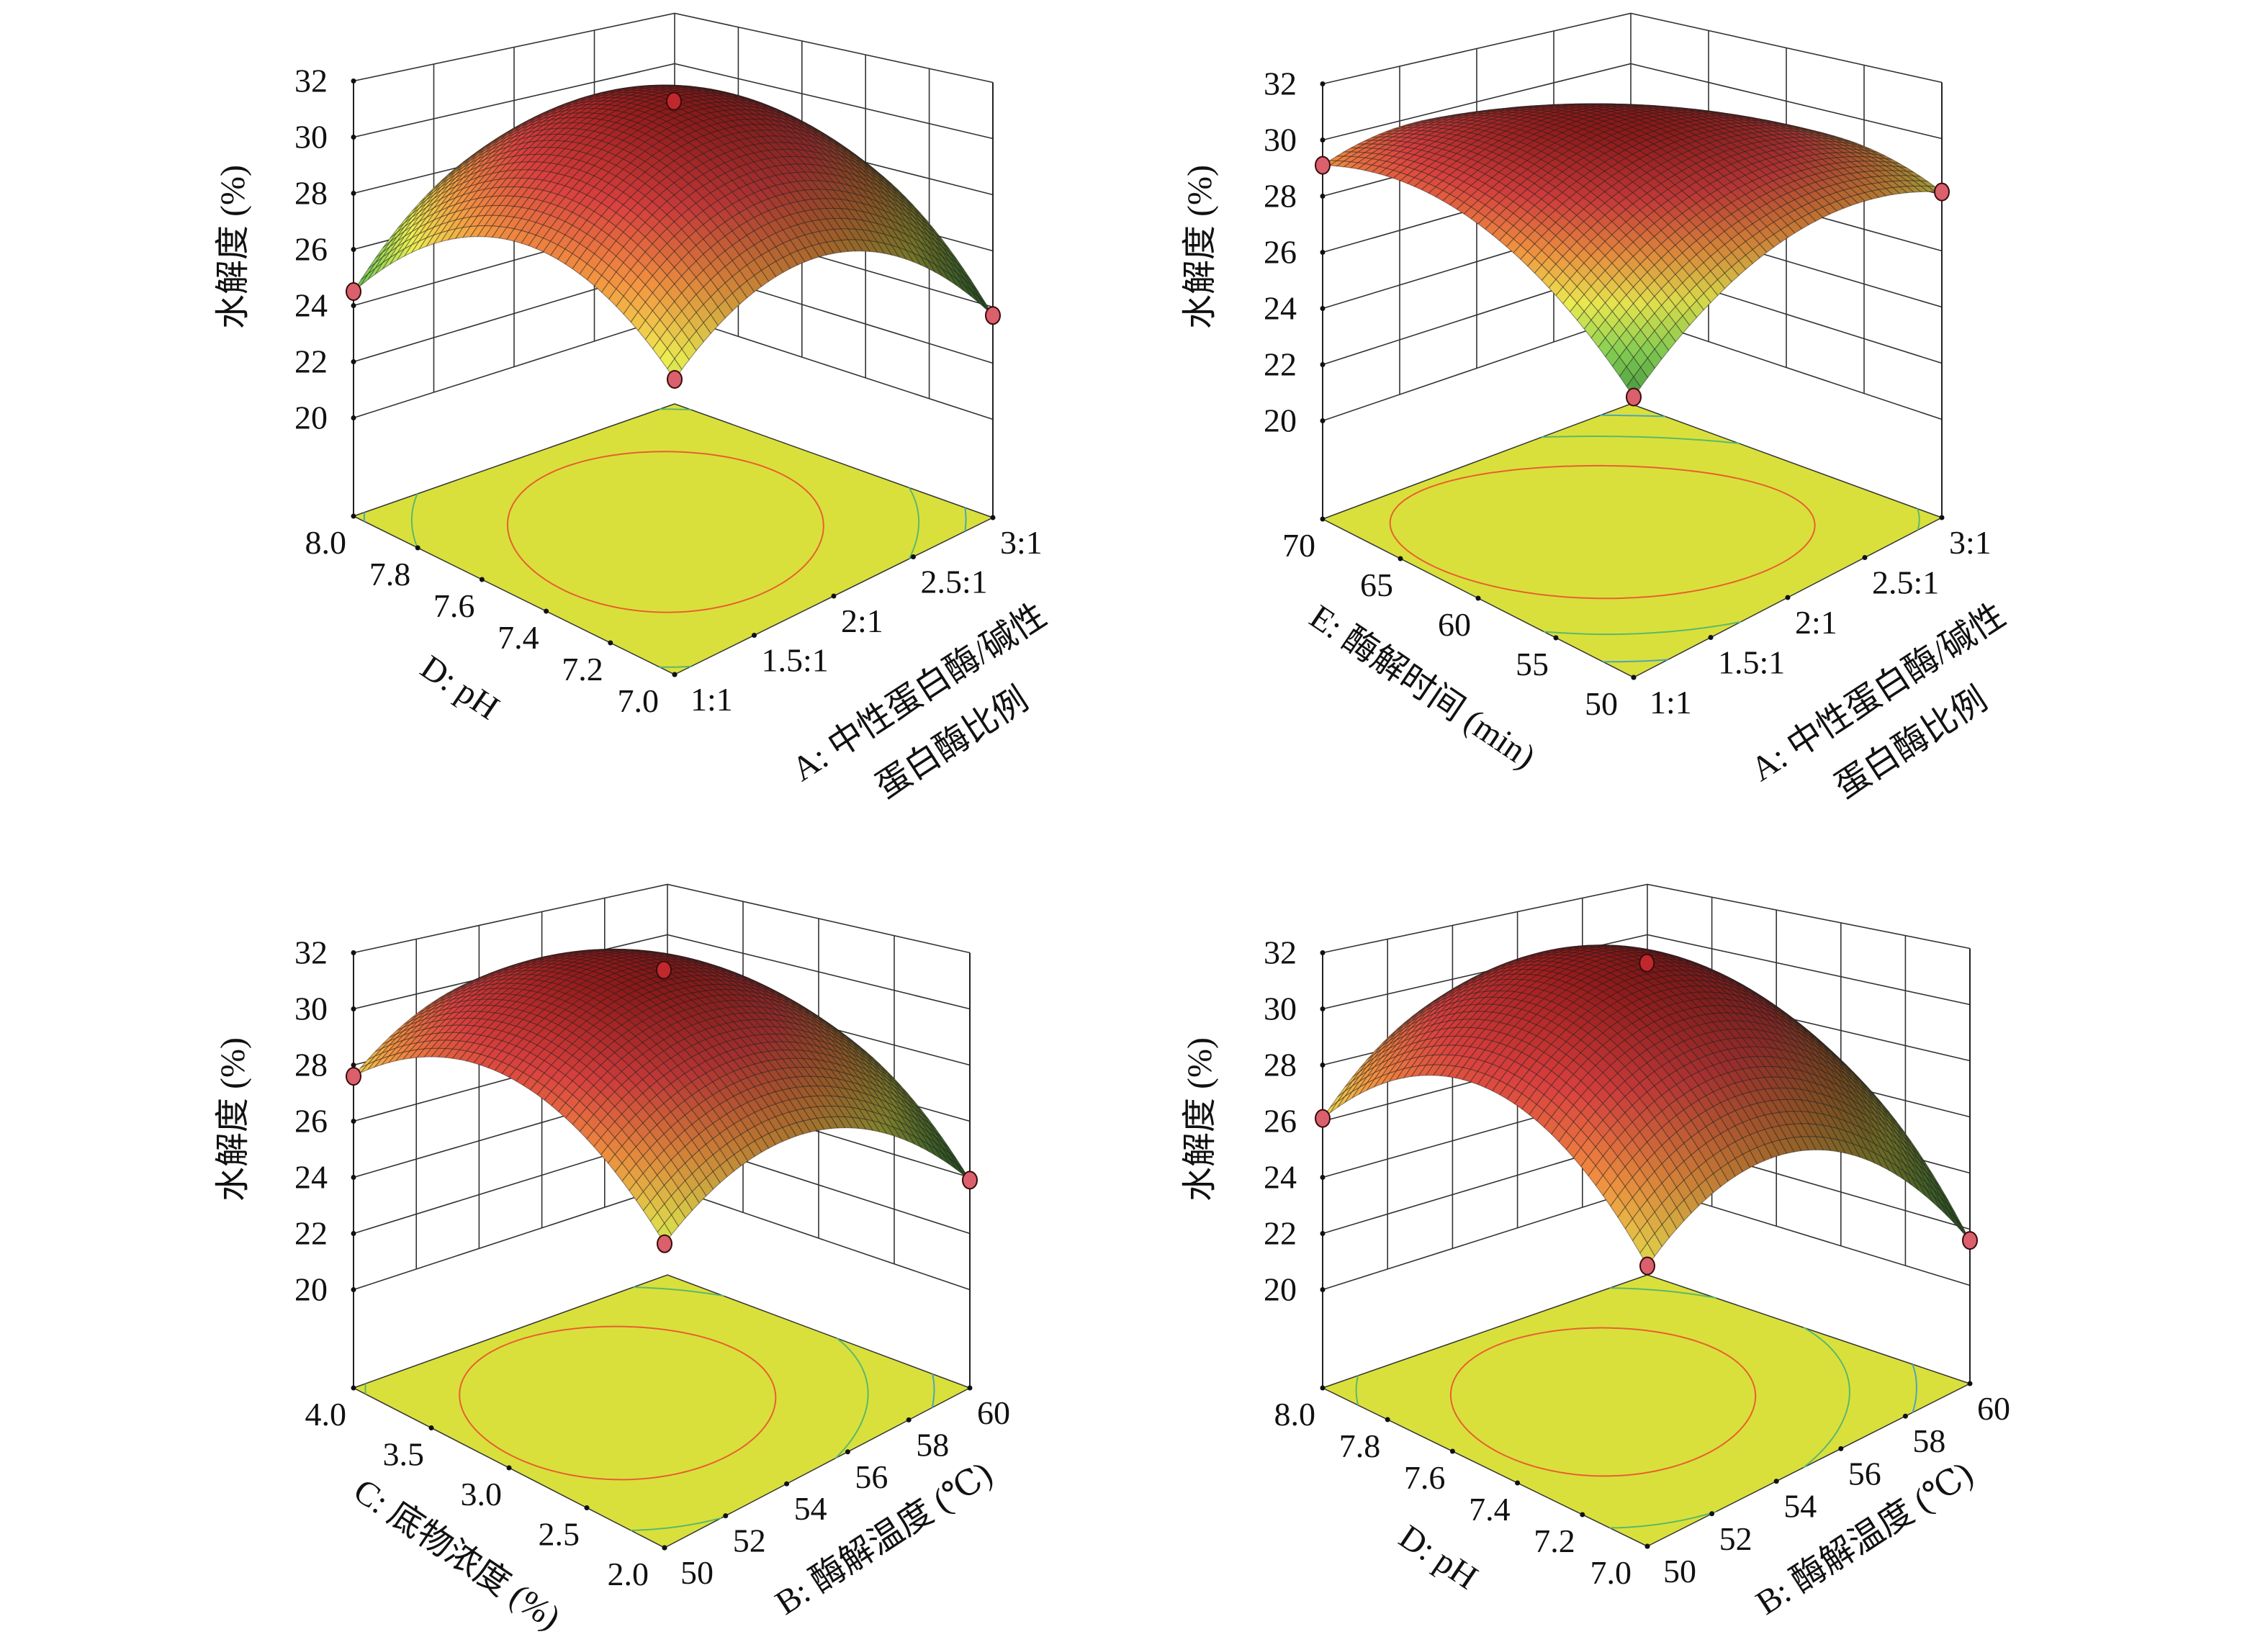 The height and width of the screenshot is (1637, 2268). What do you see at coordinates (582, 669) in the screenshot?
I see `left-axis-tick-label: 7.2` at bounding box center [582, 669].